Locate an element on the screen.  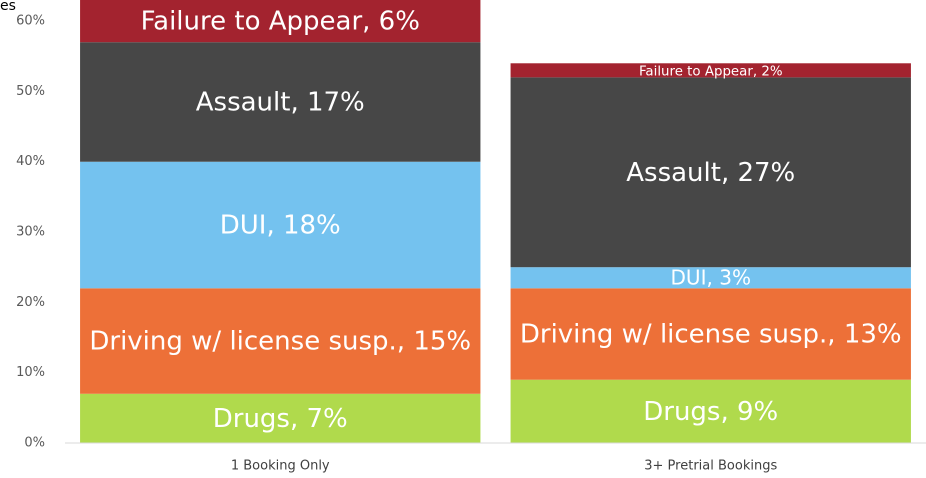
y-tick-label: 10% is located at coordinates (30, 372).